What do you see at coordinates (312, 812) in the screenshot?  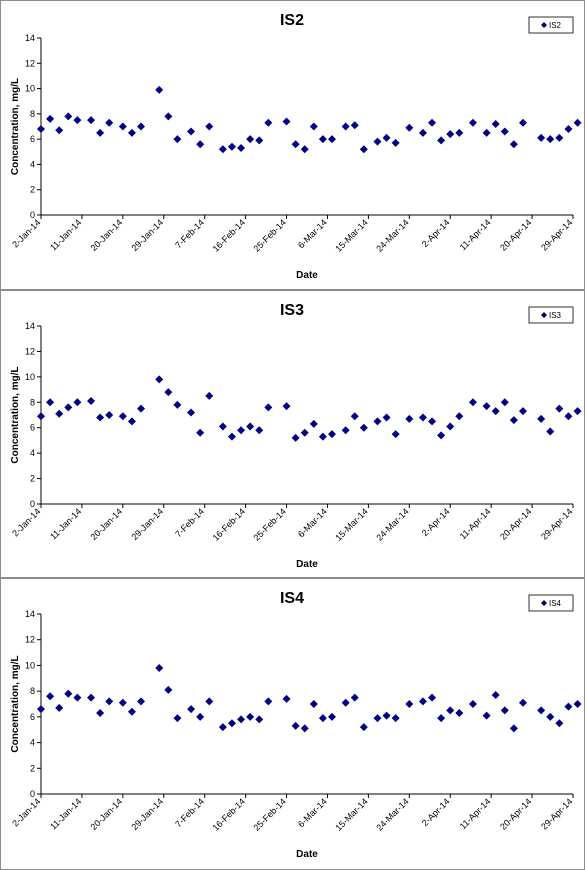 I see `x-tick-label: 6-Mar-14` at bounding box center [312, 812].